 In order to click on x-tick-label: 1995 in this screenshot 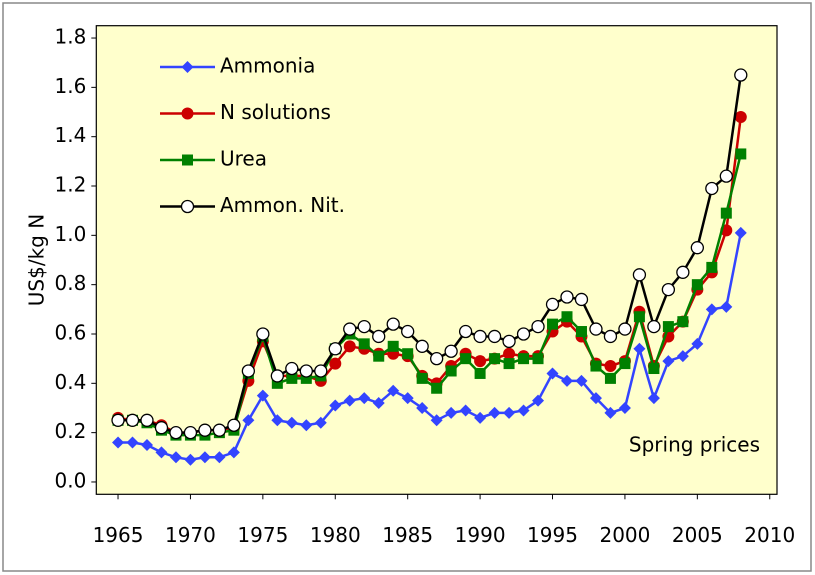, I will do `click(552, 535)`.